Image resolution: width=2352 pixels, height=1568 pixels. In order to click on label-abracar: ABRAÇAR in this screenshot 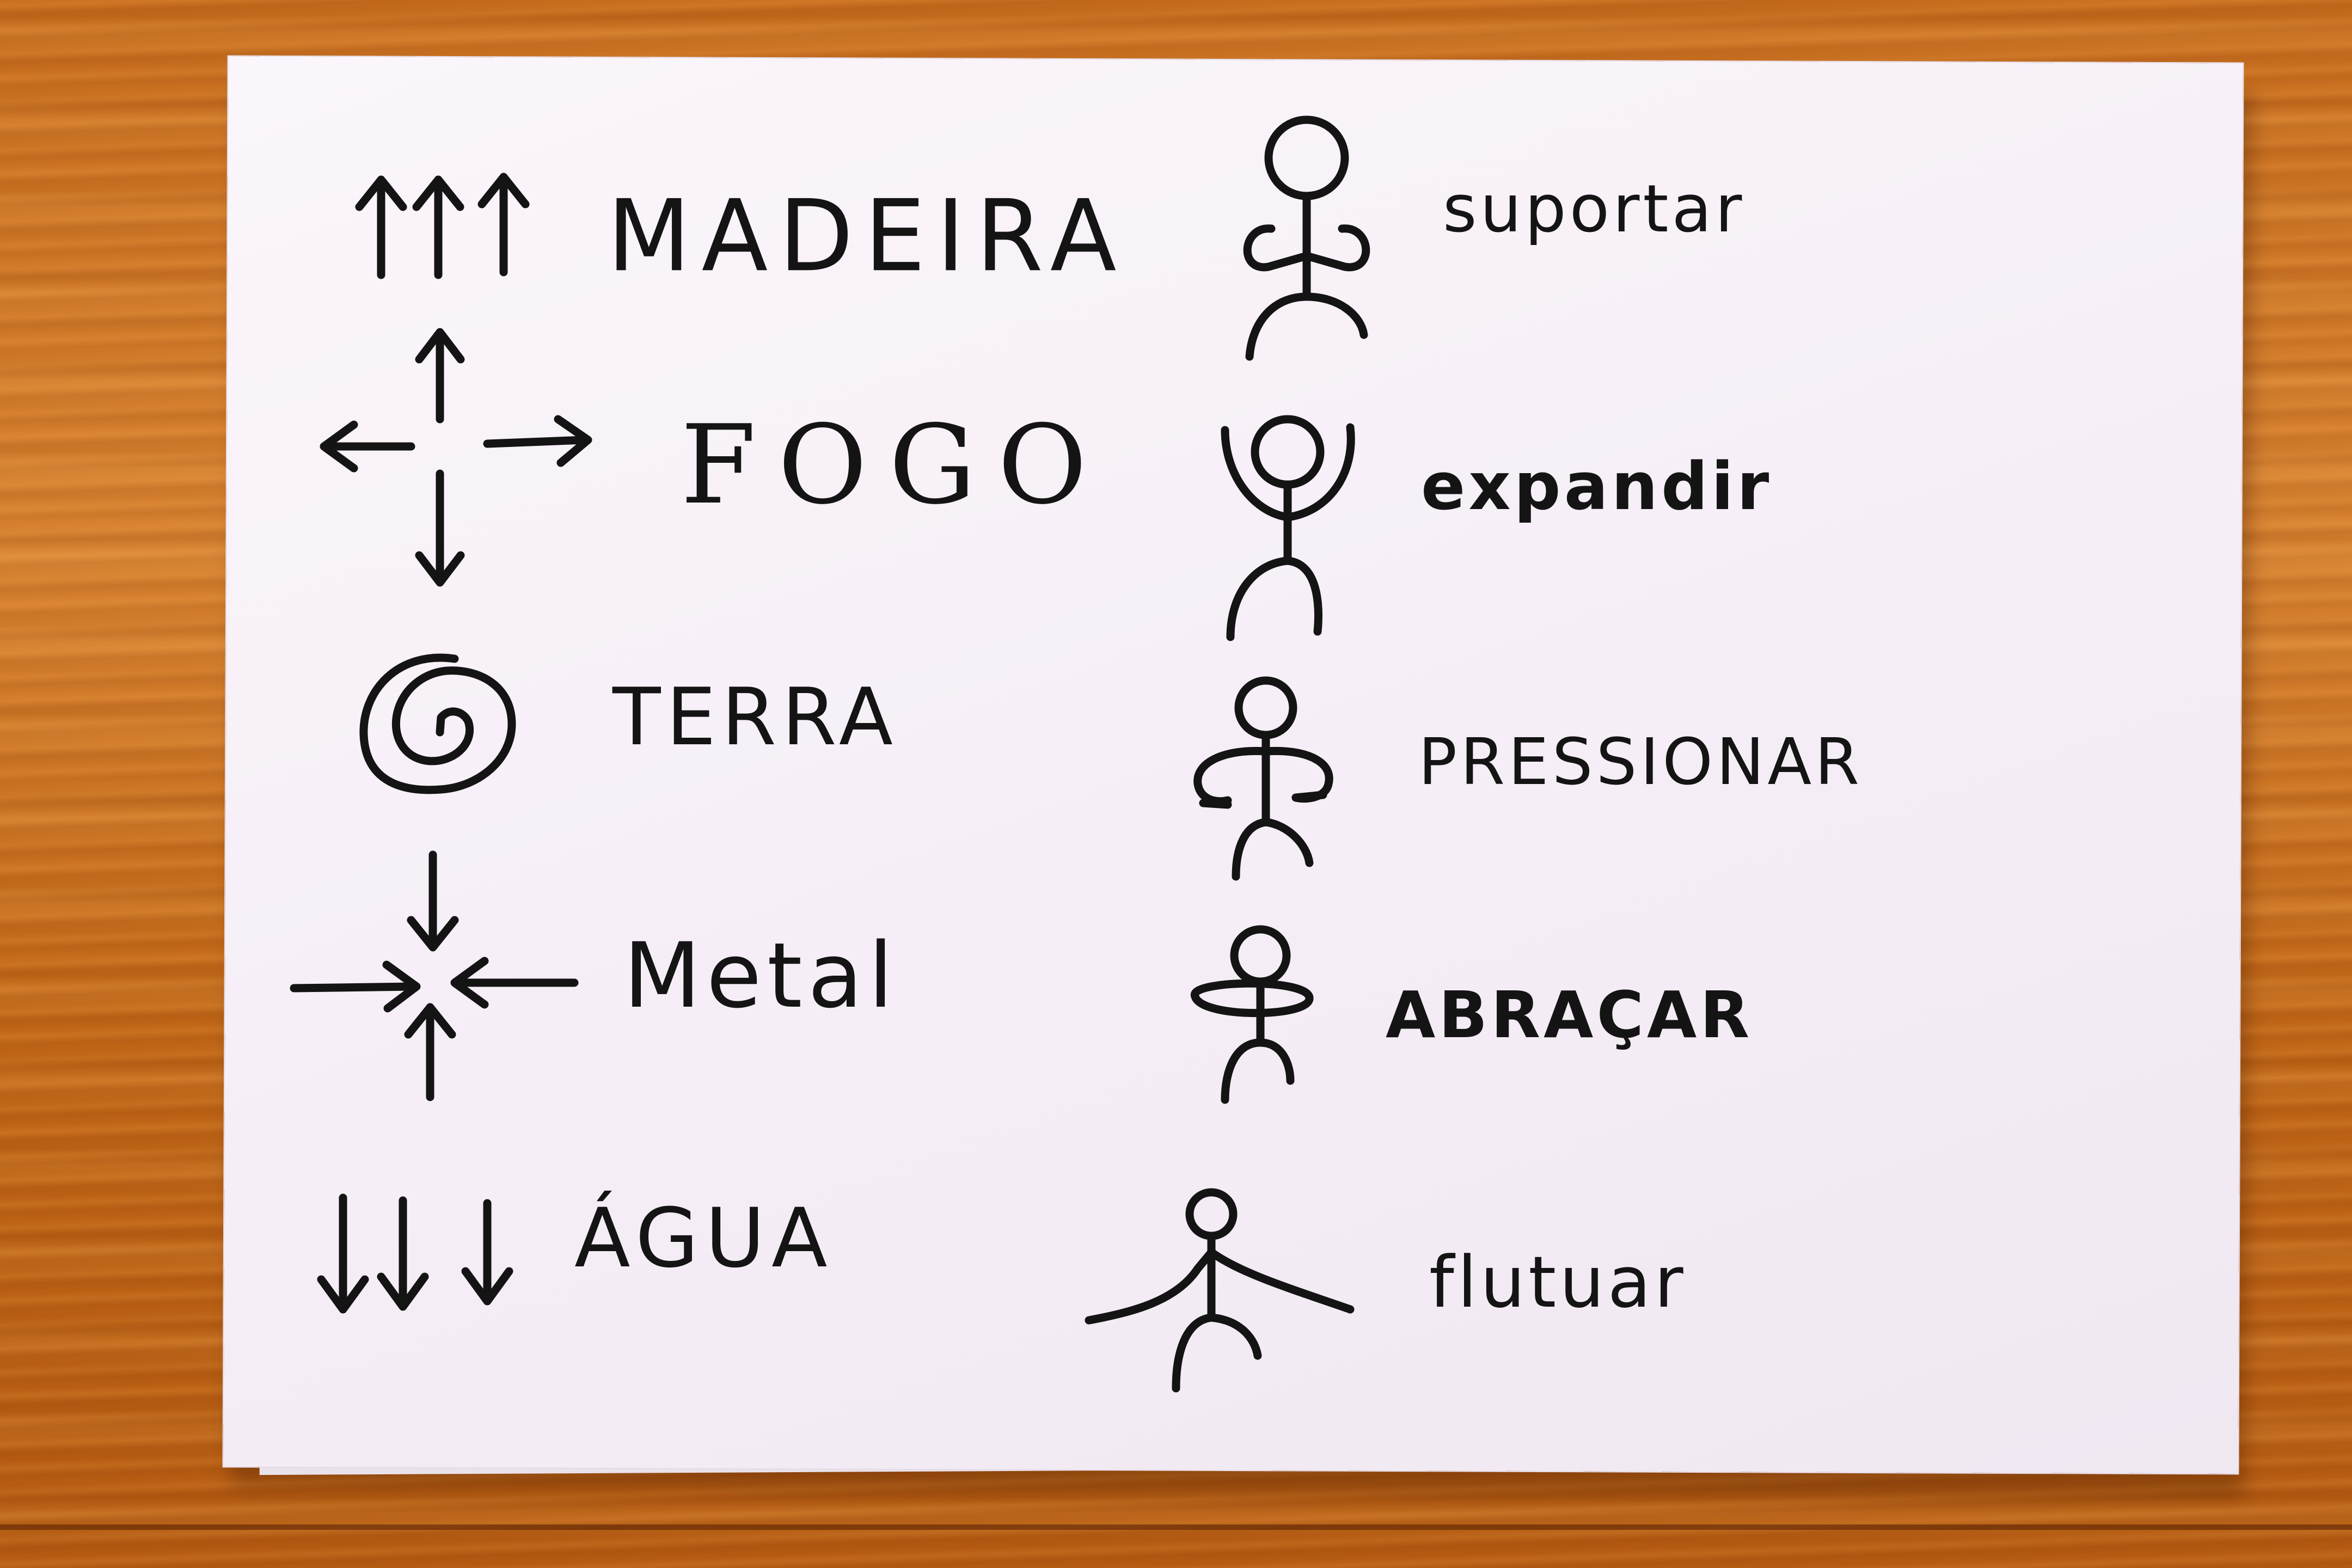, I will do `click(1569, 1014)`.